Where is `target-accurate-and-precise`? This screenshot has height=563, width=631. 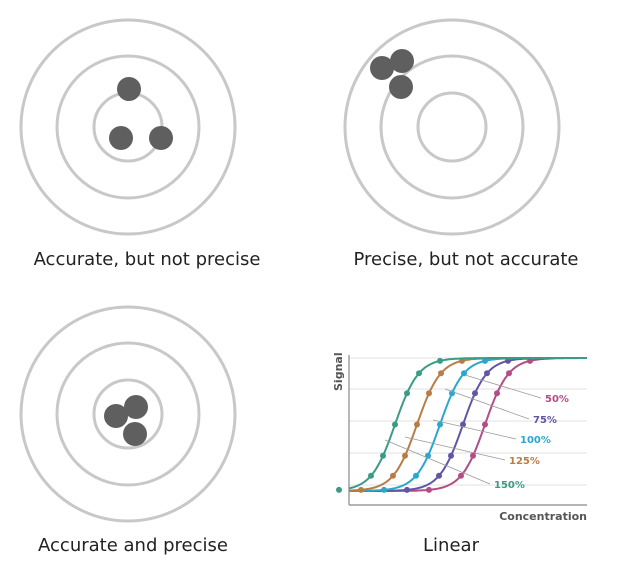
target-accurate-and-precise is located at coordinates (128, 414).